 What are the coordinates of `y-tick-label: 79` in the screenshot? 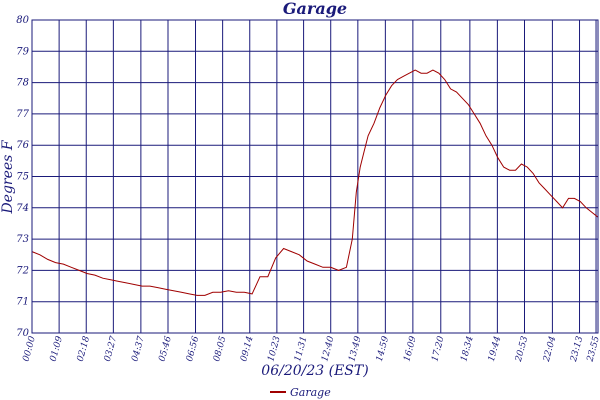 It's located at (22, 51).